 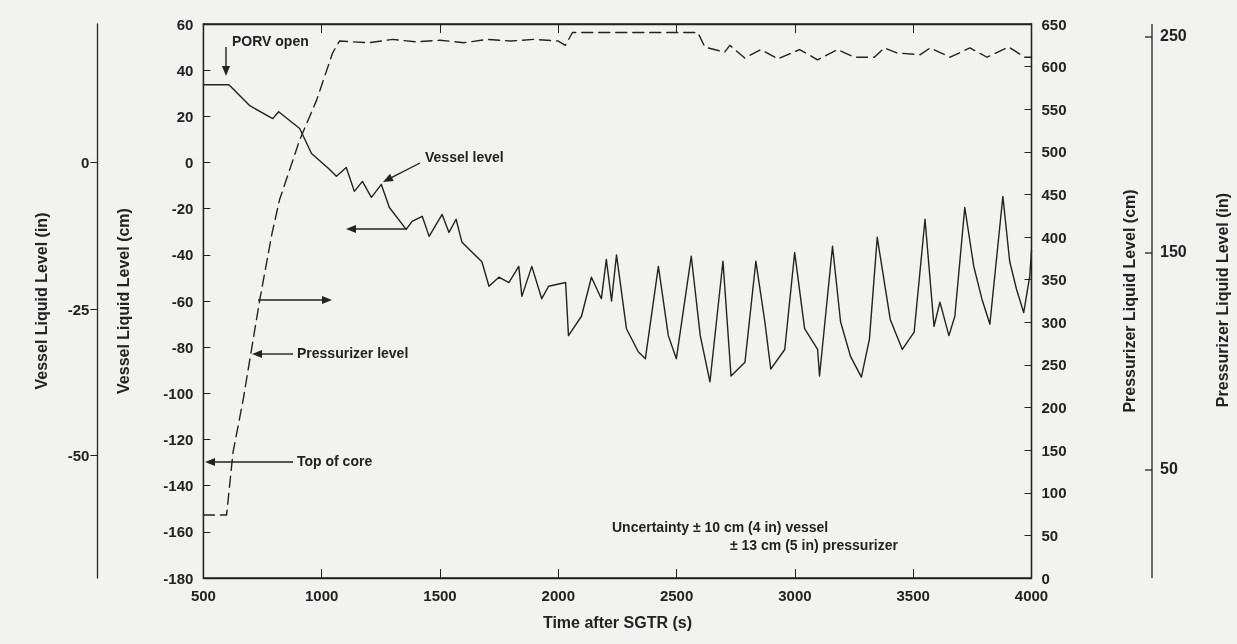 I want to click on annotation: ± 13 cm (5 in) pressurizer, so click(x=814, y=544).